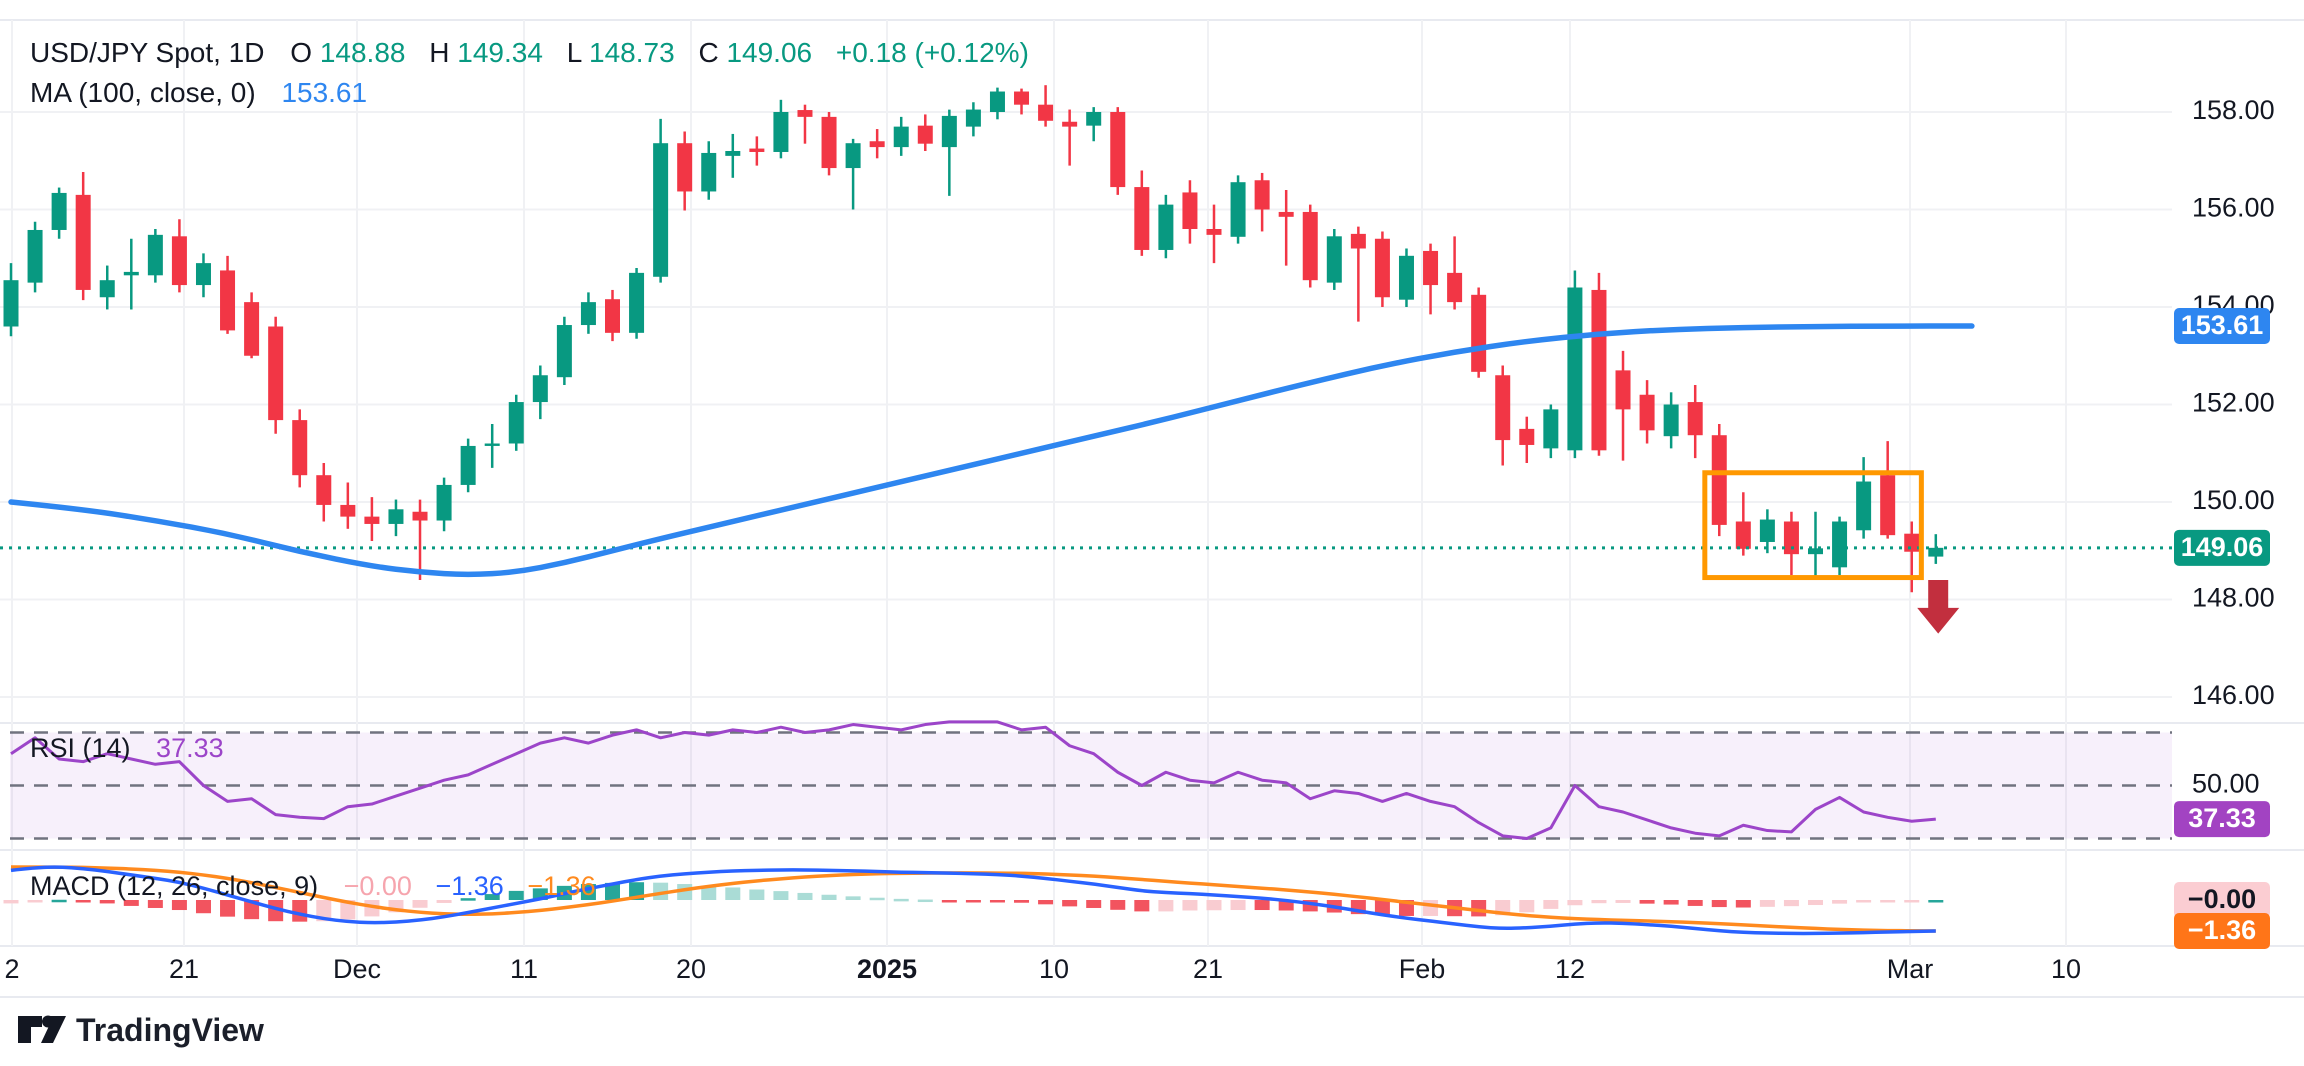 The height and width of the screenshot is (1066, 2304). I want to click on macd-line, so click(973, 900).